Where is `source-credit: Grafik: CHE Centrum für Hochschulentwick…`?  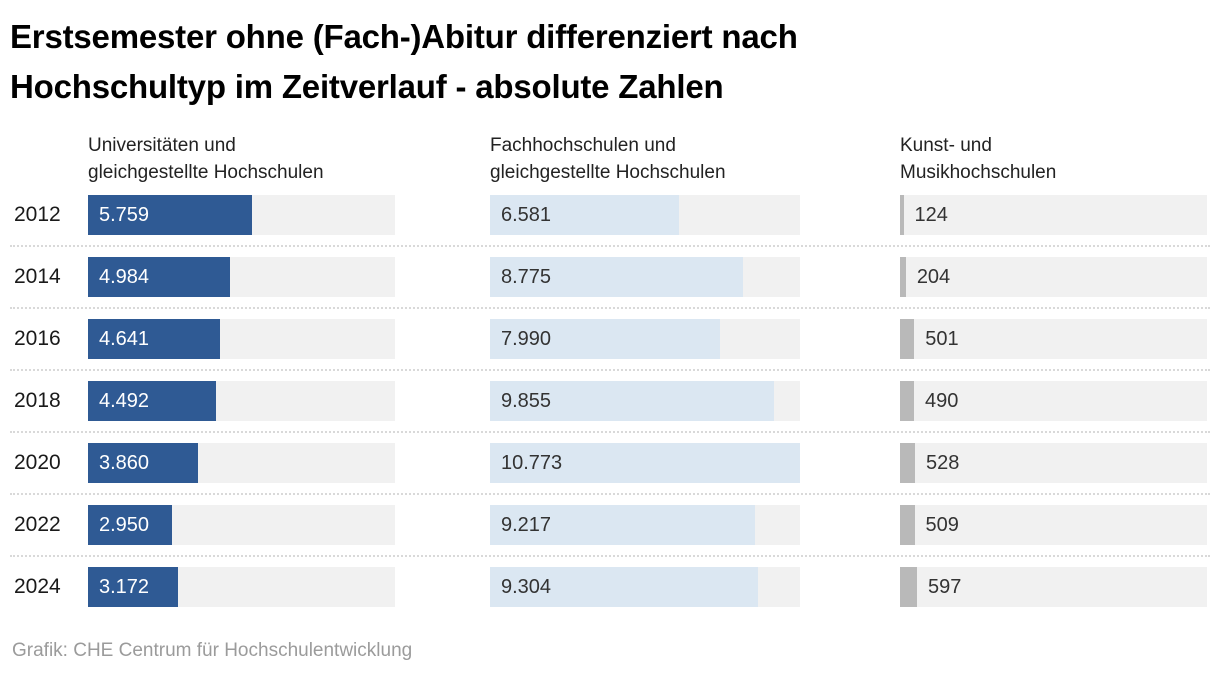 source-credit: Grafik: CHE Centrum für Hochschulentwick… is located at coordinates (212, 650).